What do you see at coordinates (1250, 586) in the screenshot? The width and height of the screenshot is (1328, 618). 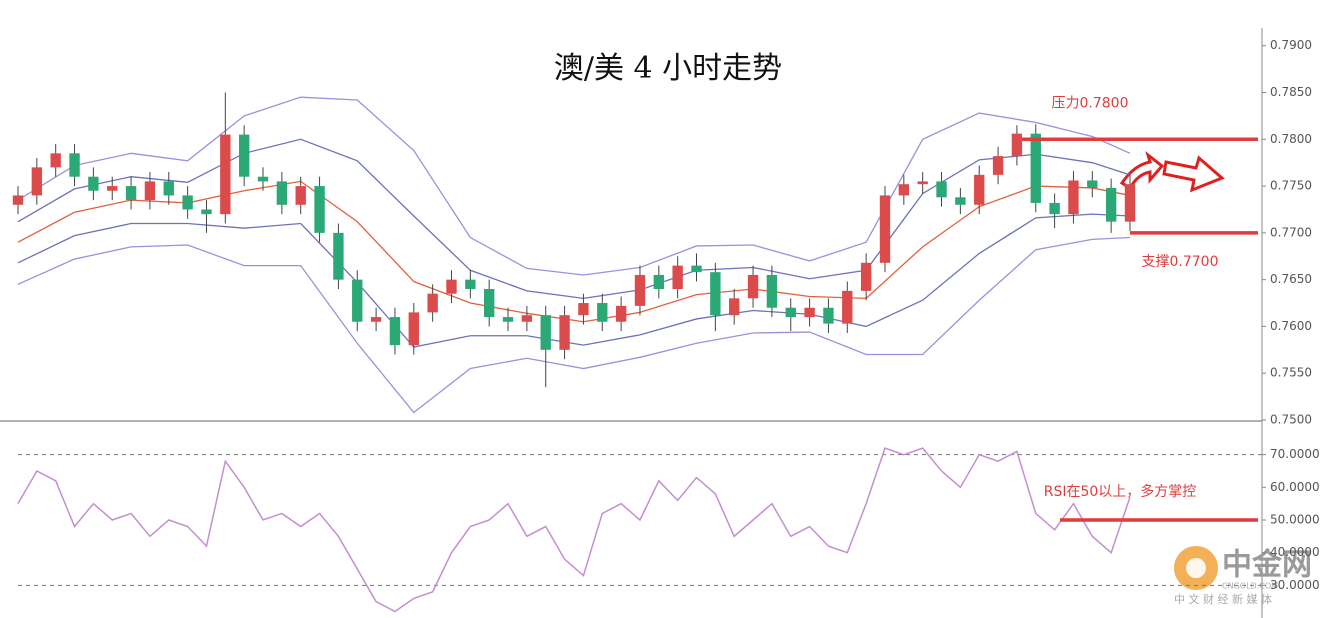 I see `watermark-site: CNGOLD.COM` at bounding box center [1250, 586].